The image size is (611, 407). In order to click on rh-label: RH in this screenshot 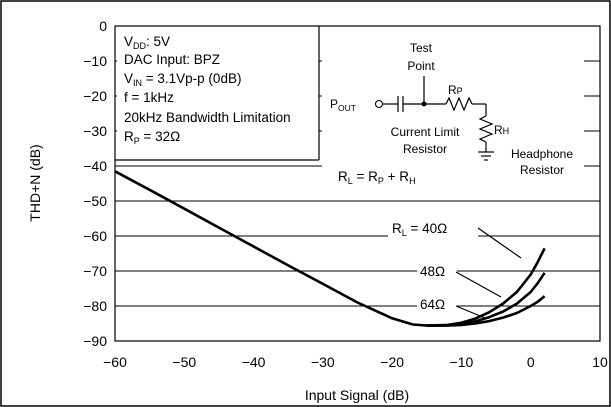, I will do `click(501, 130)`.